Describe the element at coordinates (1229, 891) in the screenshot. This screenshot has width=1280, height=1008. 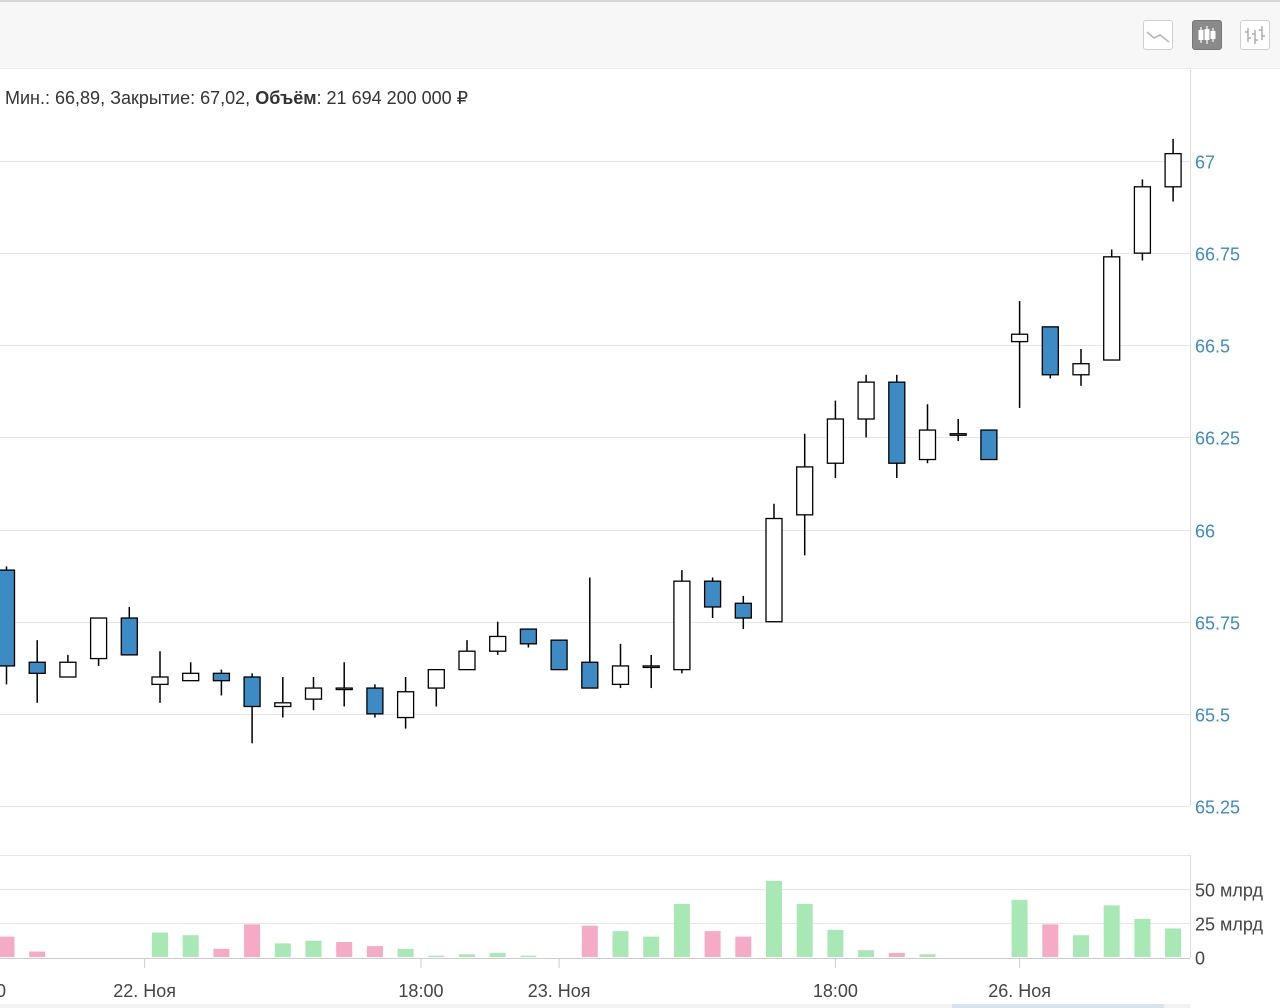
I see `volume-tick-label: 50 млрд` at that location.